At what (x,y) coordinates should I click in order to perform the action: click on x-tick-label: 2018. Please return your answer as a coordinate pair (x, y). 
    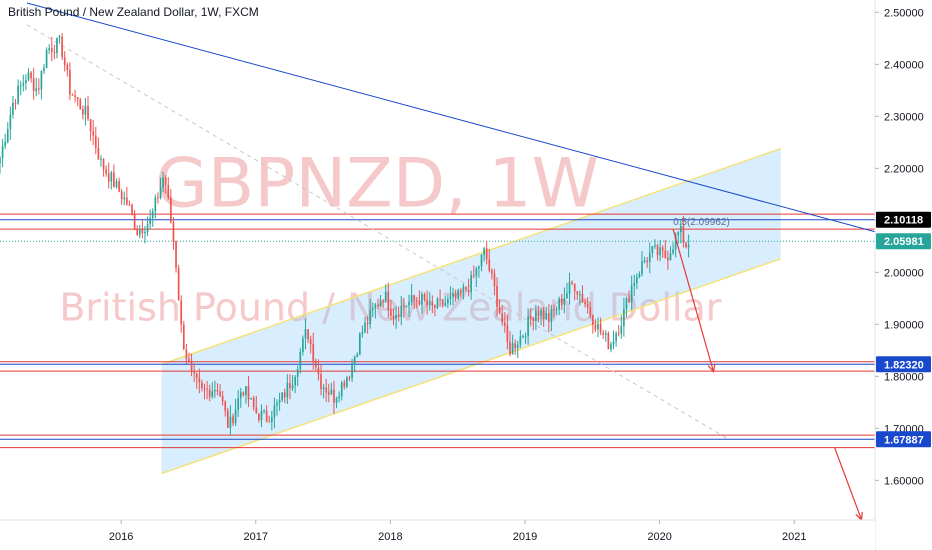
    Looking at the image, I should click on (390, 537).